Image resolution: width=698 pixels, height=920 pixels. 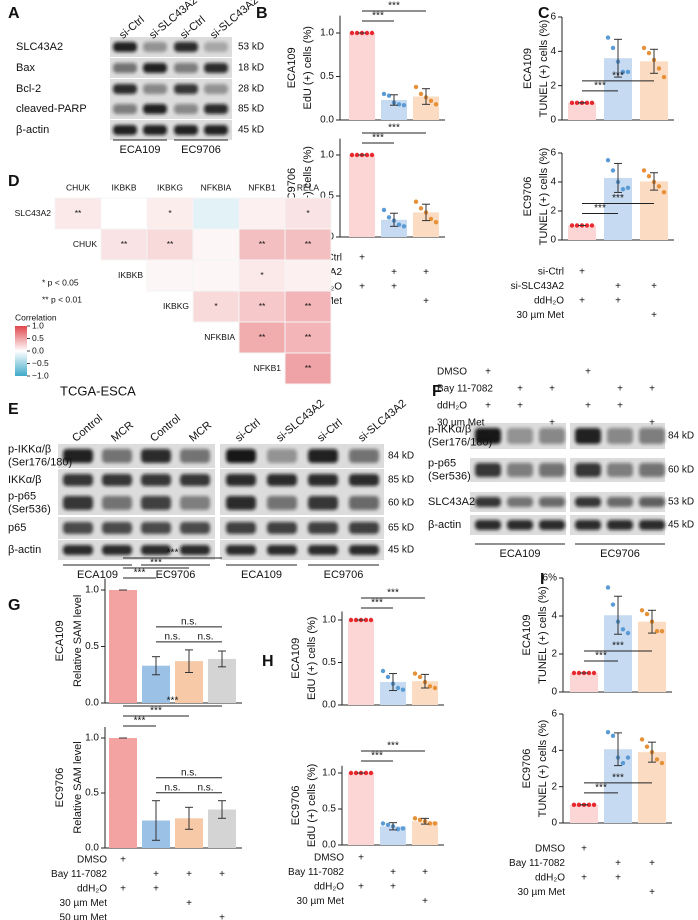 What do you see at coordinates (520, 554) in the screenshot?
I see `group-label: ECA109` at bounding box center [520, 554].